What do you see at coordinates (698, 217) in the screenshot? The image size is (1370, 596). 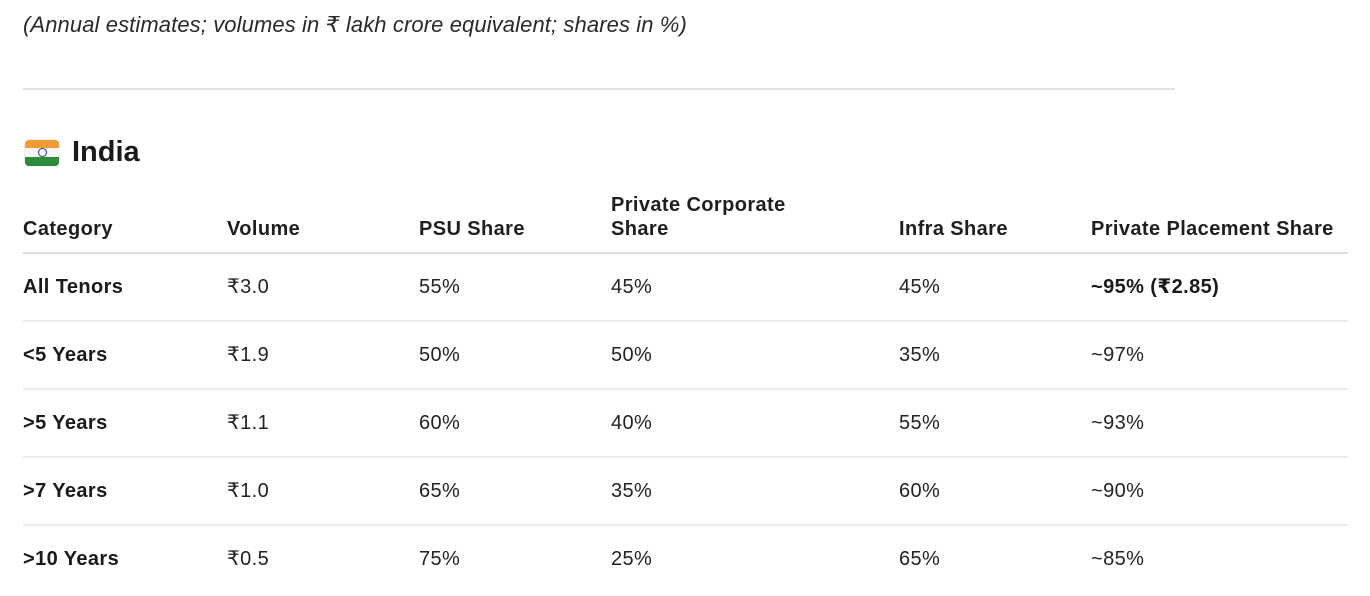 I see `header-private-corporate-share: Private Corporate Share` at bounding box center [698, 217].